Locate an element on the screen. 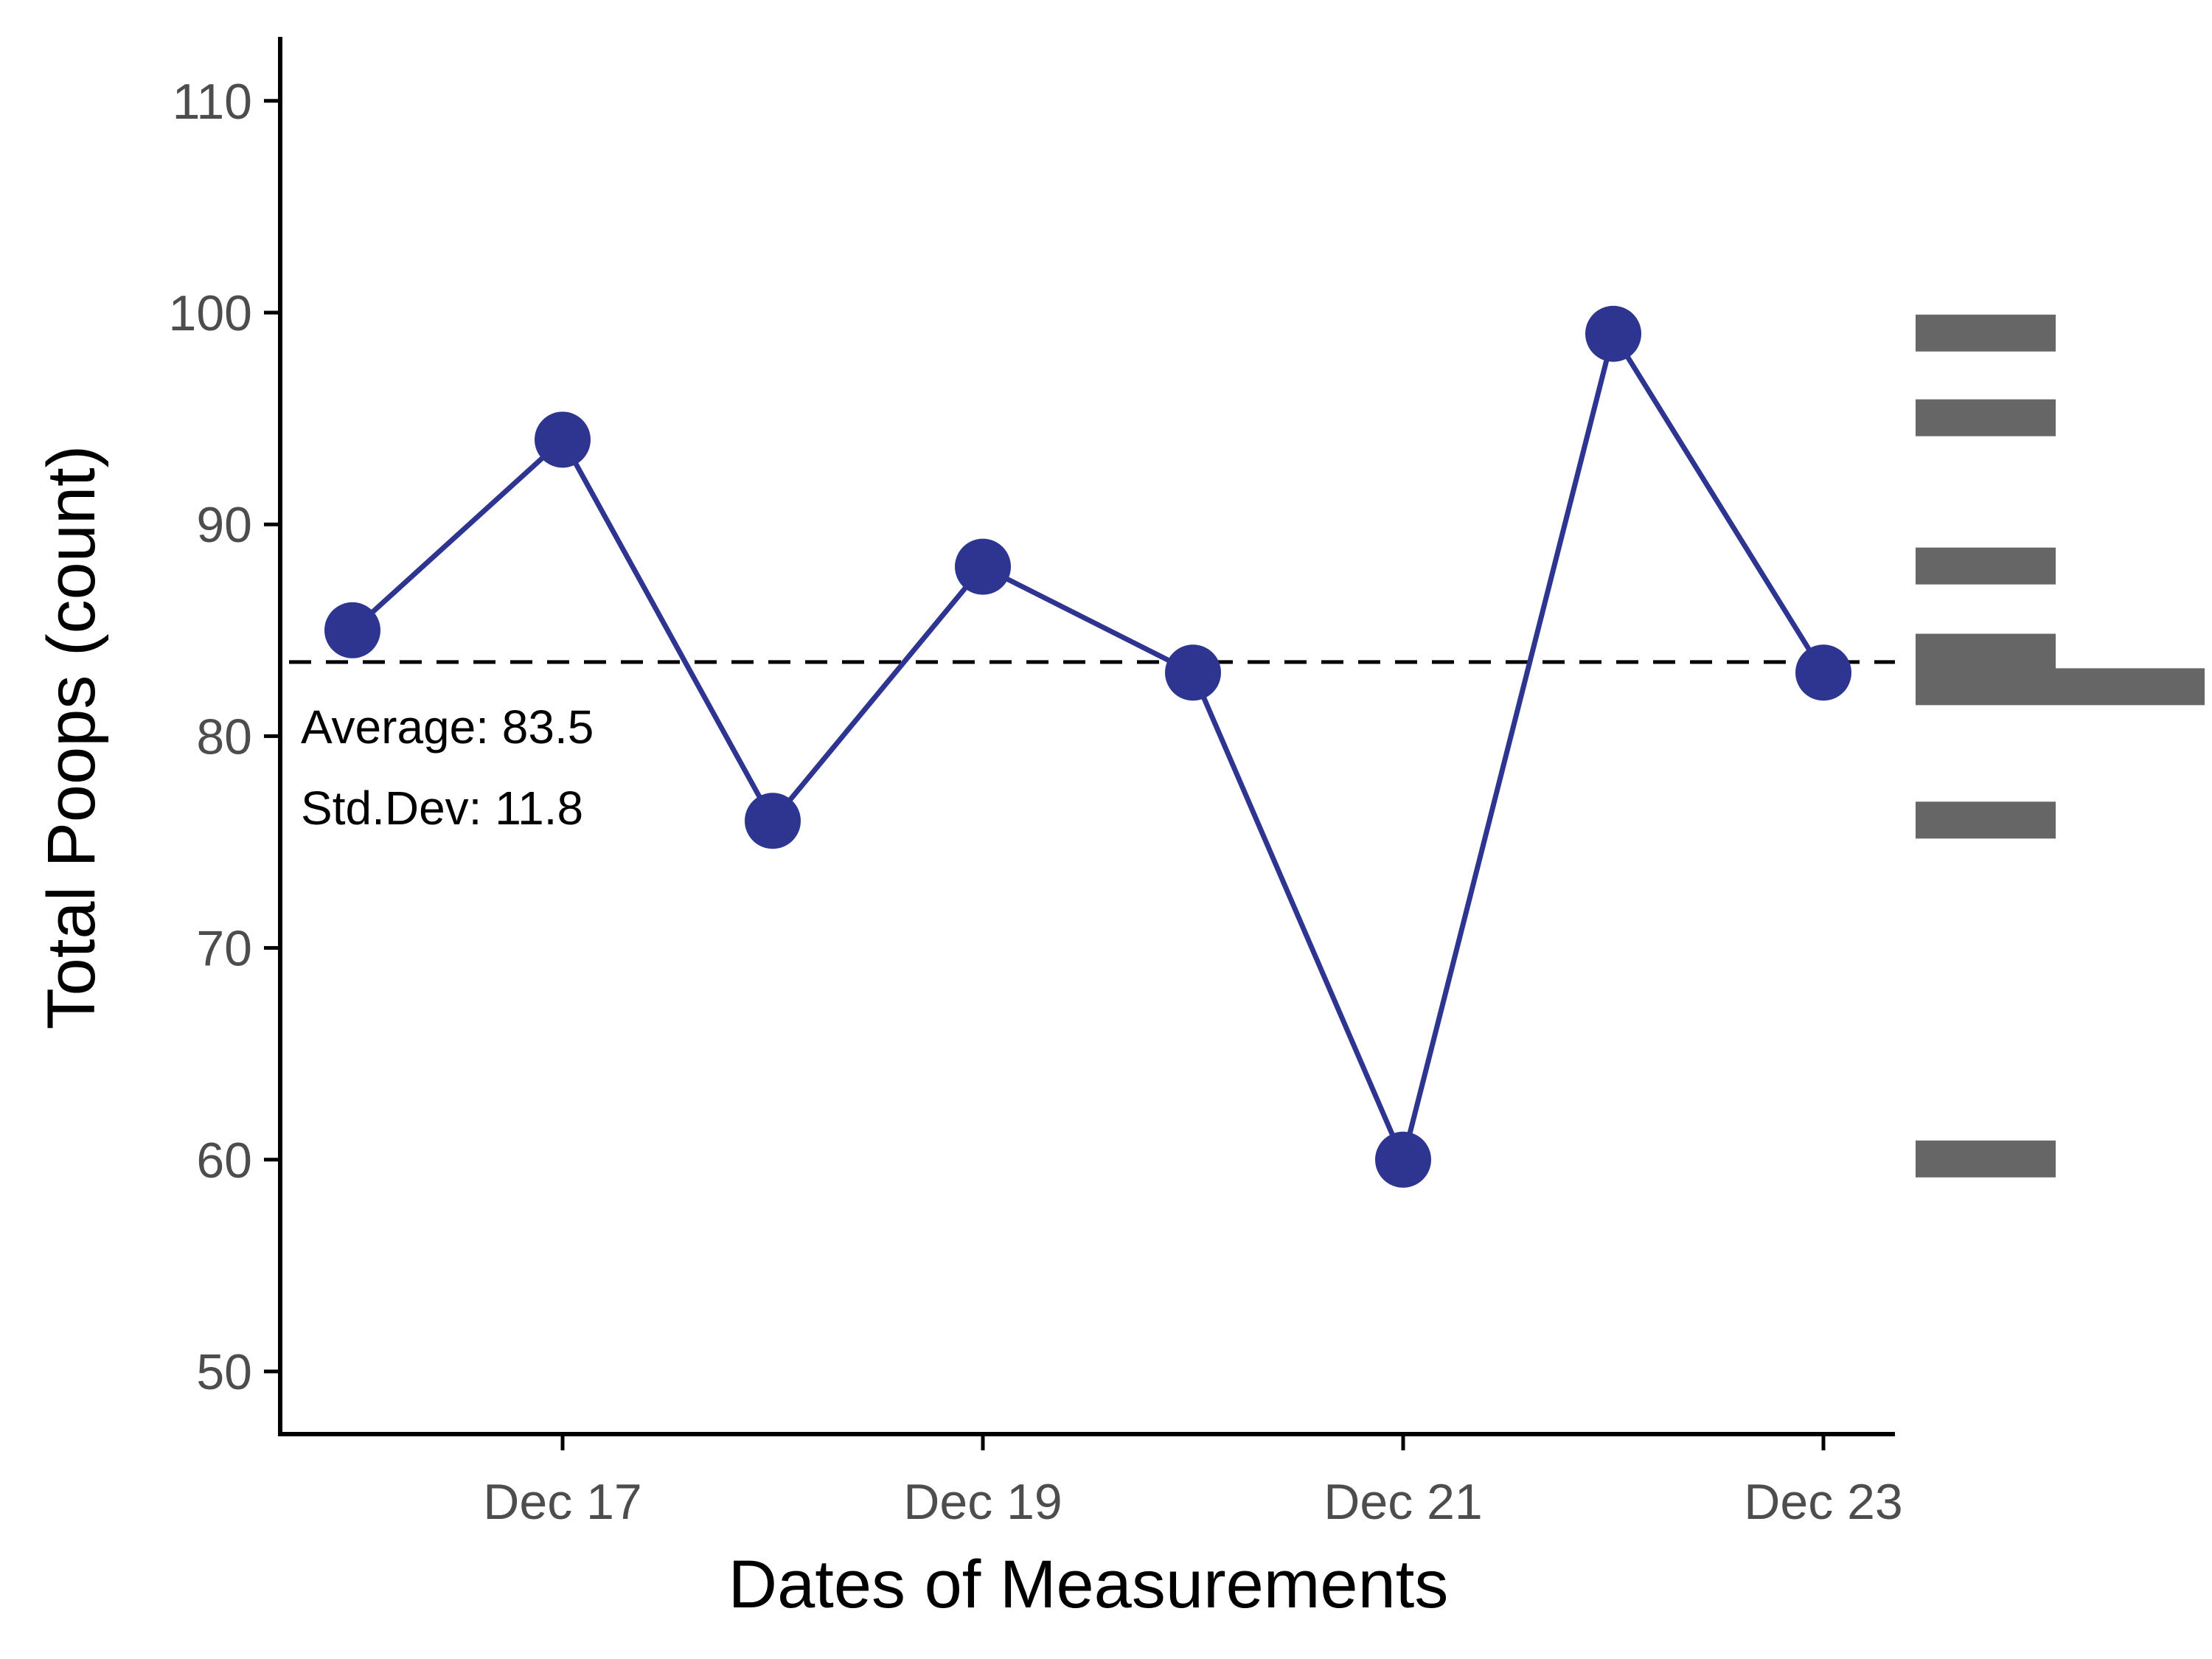 This screenshot has width=2212, height=1659. x-tick-label: Dec 19 is located at coordinates (982, 1502).